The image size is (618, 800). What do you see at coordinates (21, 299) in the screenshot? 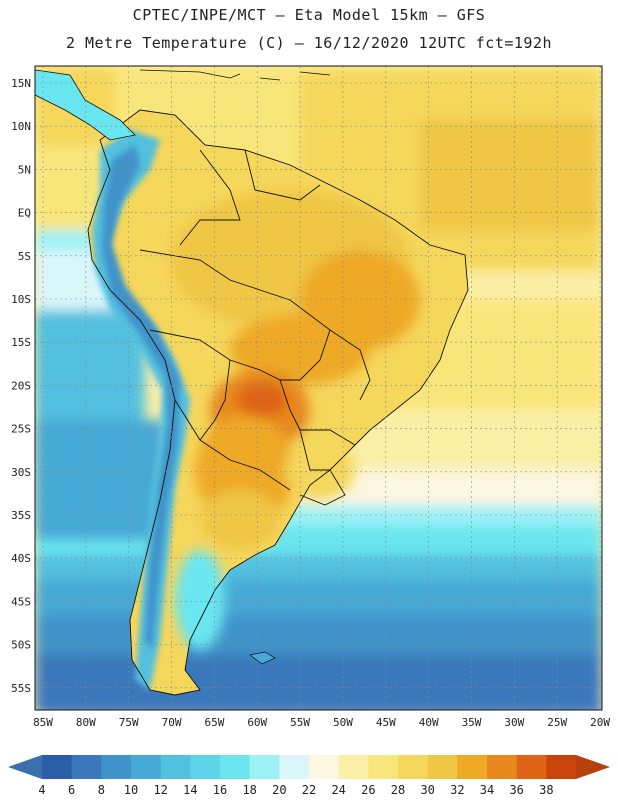
I see `lat-label: 10S` at bounding box center [21, 299].